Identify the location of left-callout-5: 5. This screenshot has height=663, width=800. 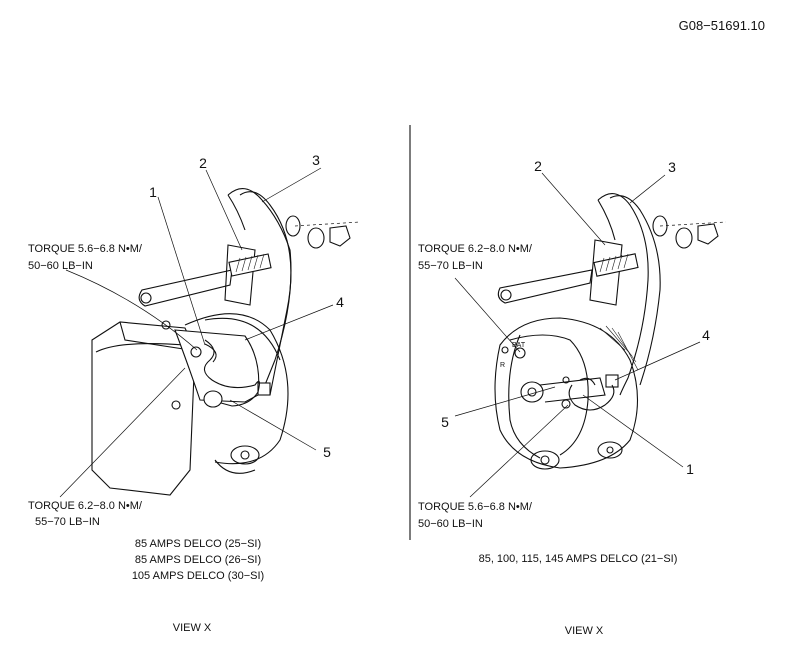
(327, 452).